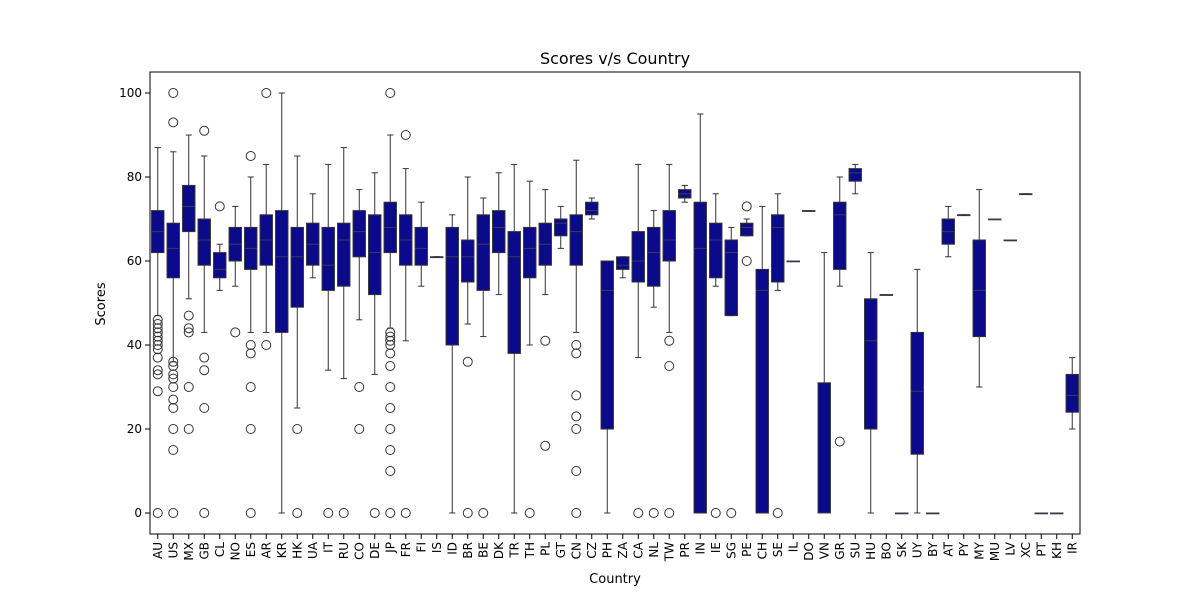  I want to click on x-tick-label: CA, so click(638, 549).